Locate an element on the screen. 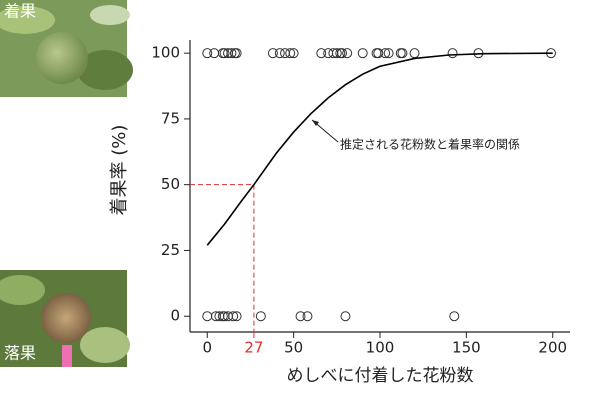 This screenshot has height=400, width=600. x-axis-label: めしべに付着した花粉数 is located at coordinates (380, 376).